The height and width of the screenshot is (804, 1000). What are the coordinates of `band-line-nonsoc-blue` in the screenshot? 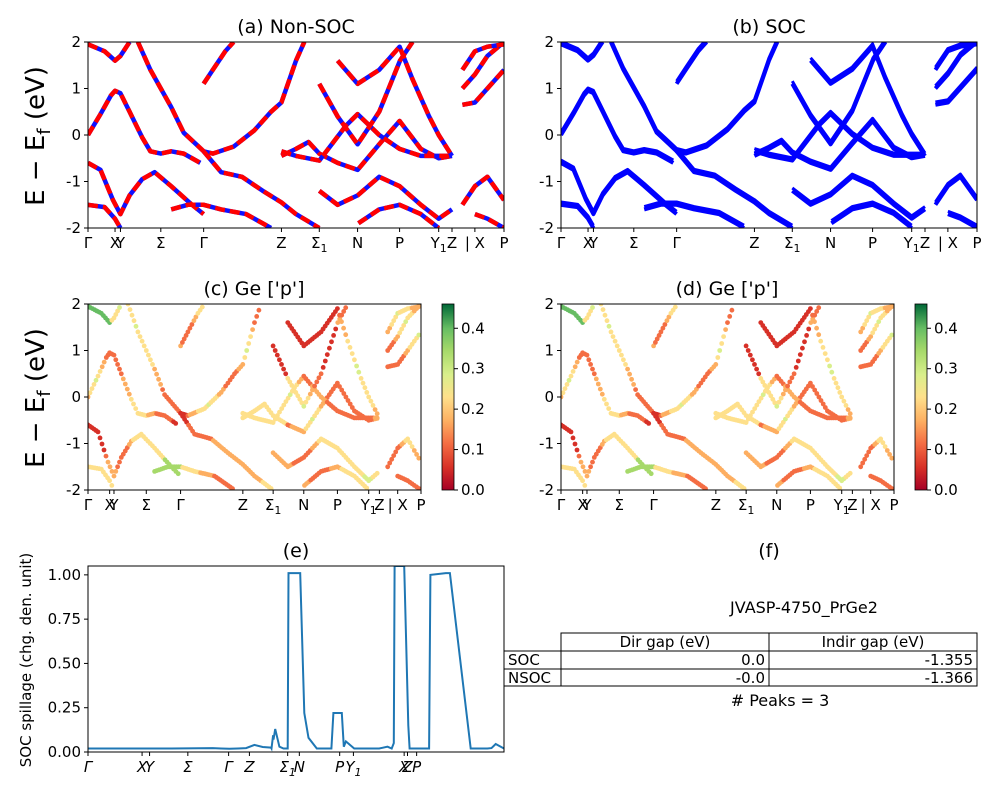 It's located at (482, 57).